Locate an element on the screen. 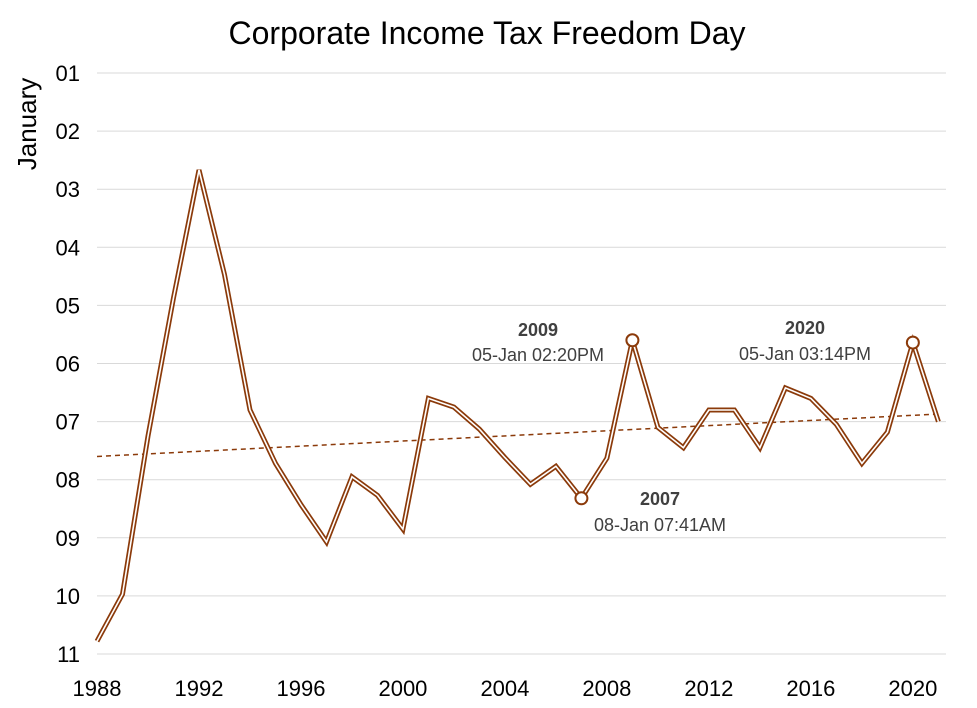 This screenshot has height=708, width=977. annotation-2007: 2007 08-Jan 07:41AM is located at coordinates (660, 512).